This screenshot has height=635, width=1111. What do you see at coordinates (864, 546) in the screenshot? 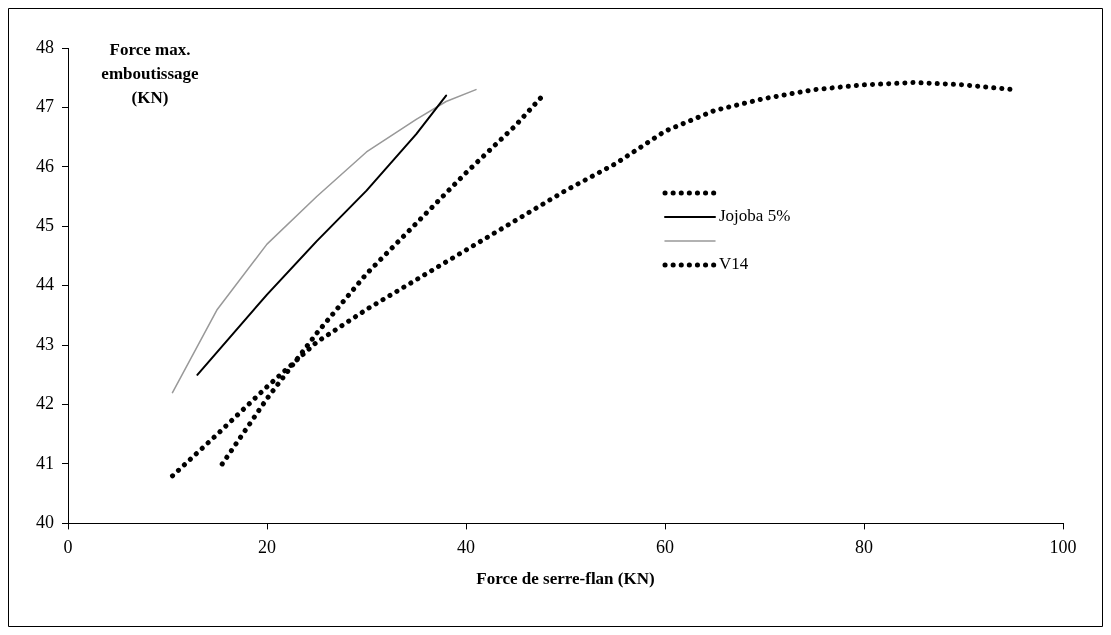
I see `x-tick-label: 80` at bounding box center [864, 546].